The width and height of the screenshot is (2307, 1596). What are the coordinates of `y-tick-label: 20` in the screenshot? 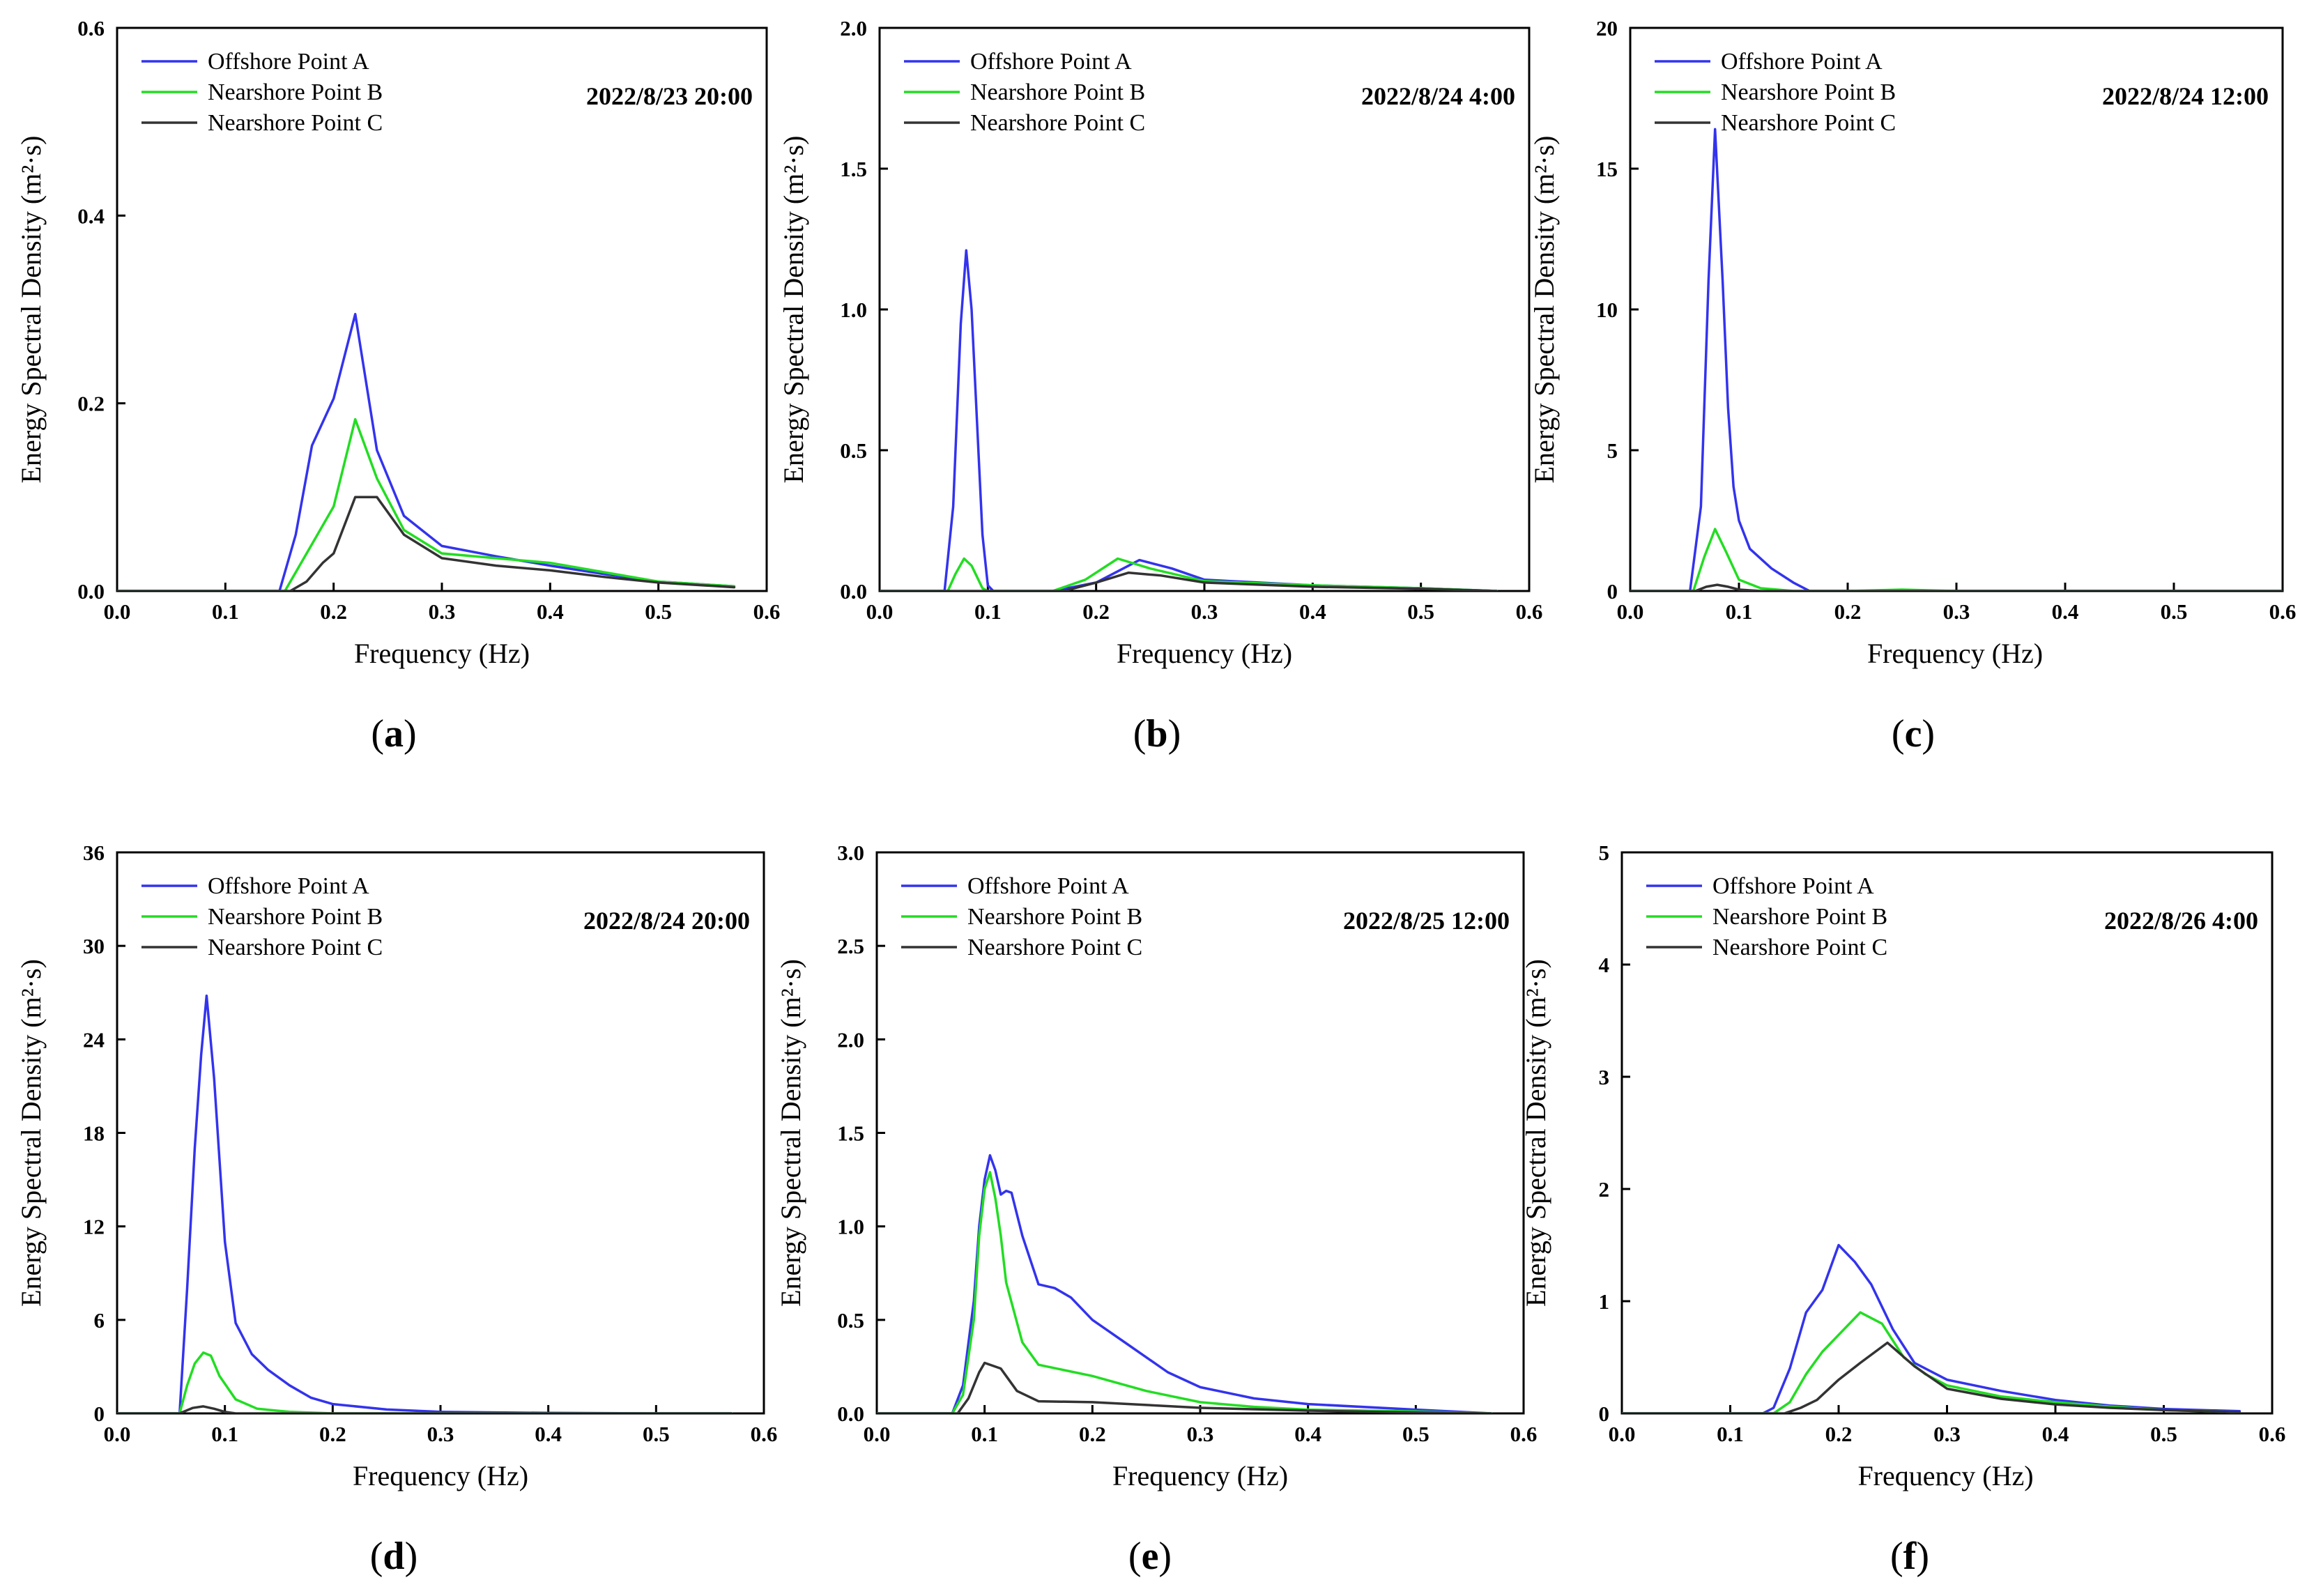 It's located at (1607, 28).